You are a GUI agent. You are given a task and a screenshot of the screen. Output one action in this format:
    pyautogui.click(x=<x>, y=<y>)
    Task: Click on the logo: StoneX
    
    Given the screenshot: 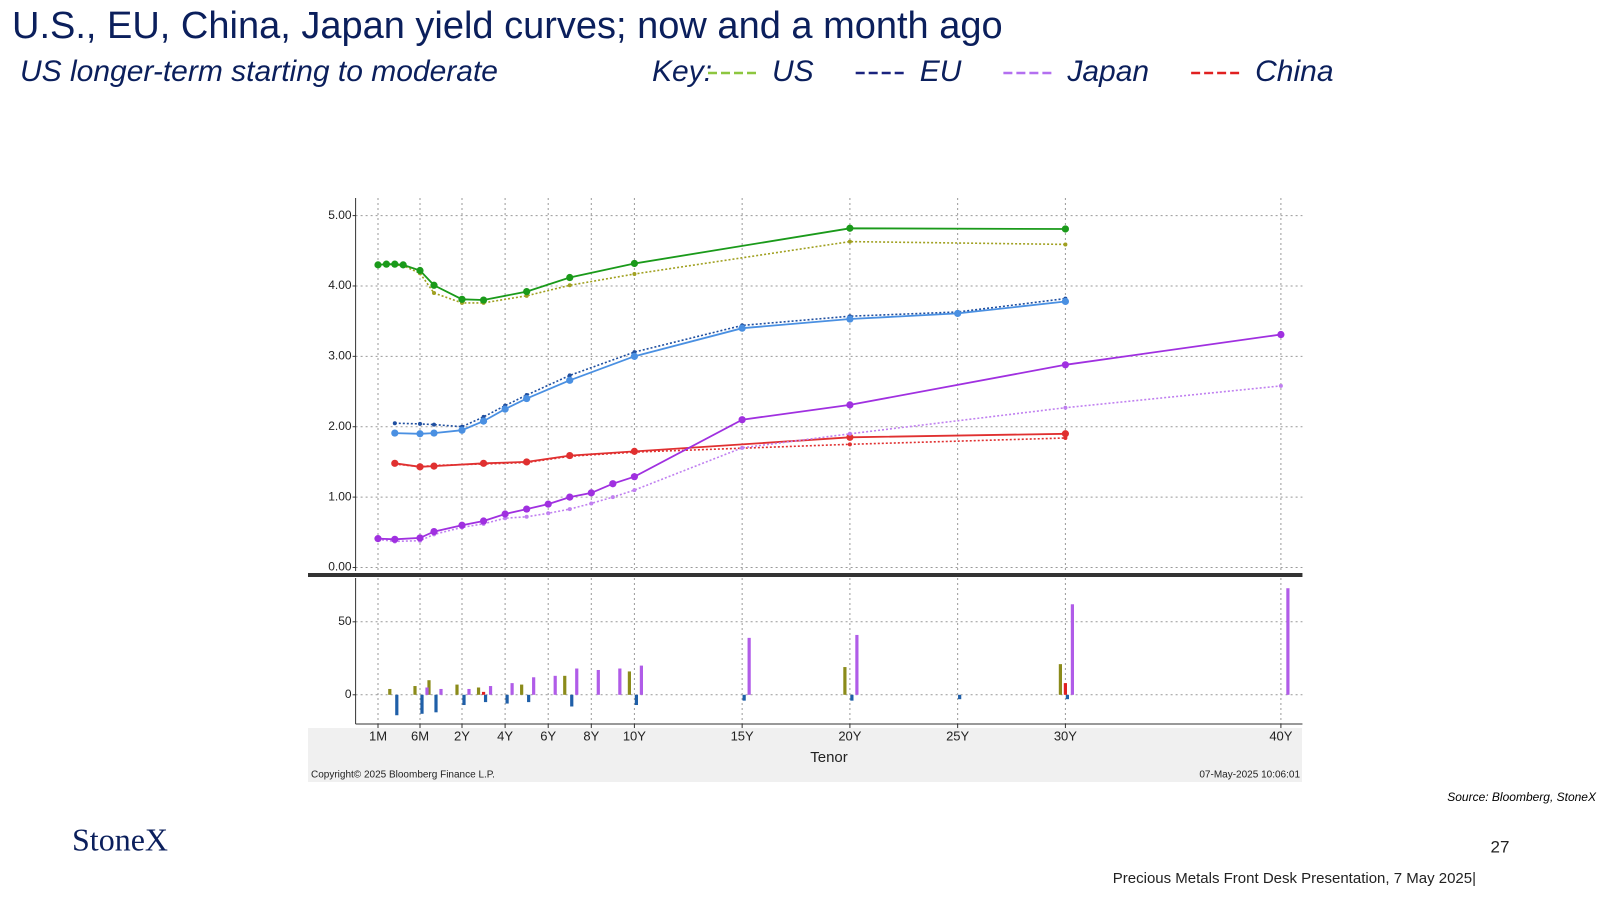 What is the action you would take?
    pyautogui.click(x=120, y=839)
    